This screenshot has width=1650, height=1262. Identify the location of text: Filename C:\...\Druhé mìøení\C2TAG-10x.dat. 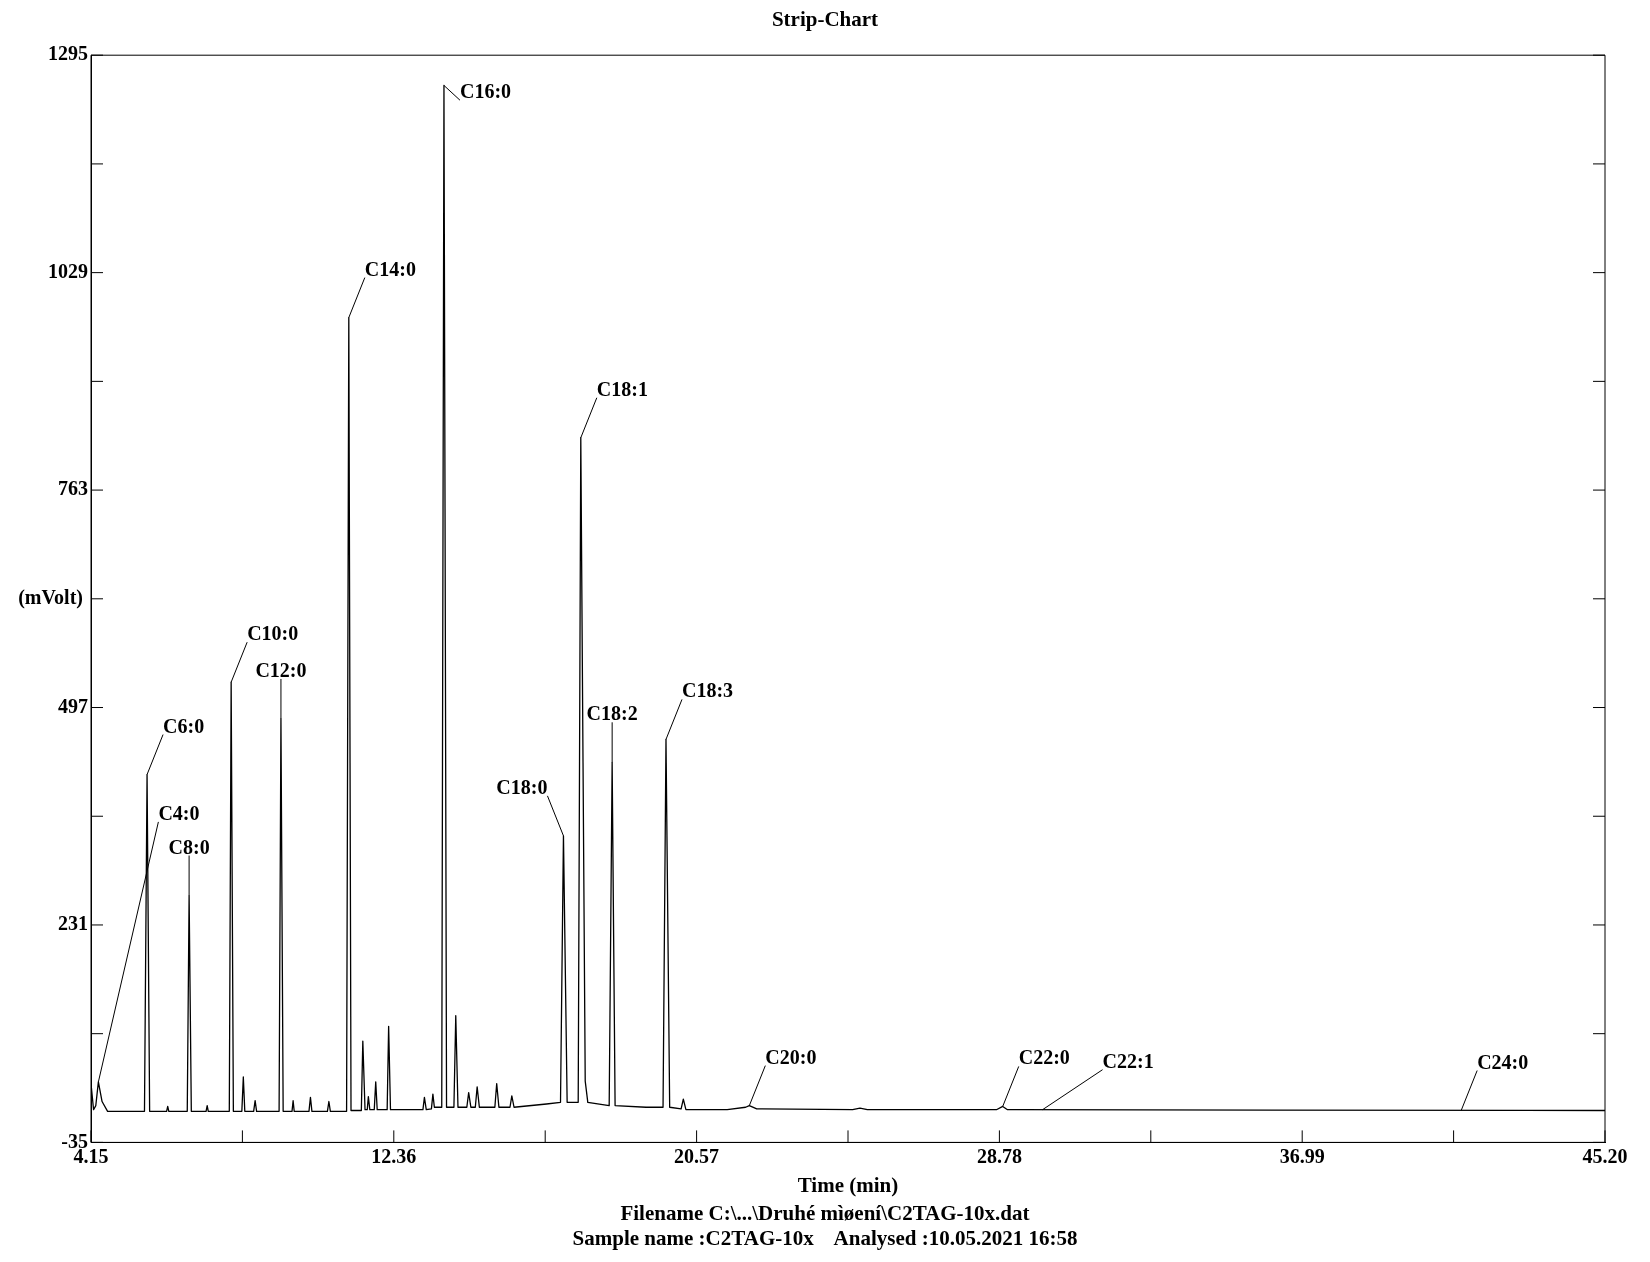
(825, 1212).